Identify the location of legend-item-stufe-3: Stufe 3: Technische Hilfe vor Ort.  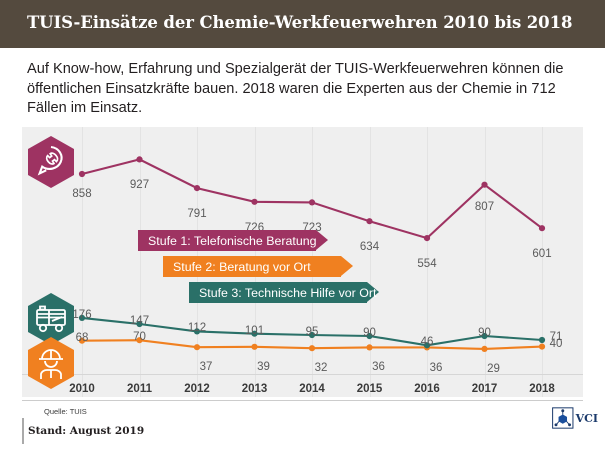
(284, 292).